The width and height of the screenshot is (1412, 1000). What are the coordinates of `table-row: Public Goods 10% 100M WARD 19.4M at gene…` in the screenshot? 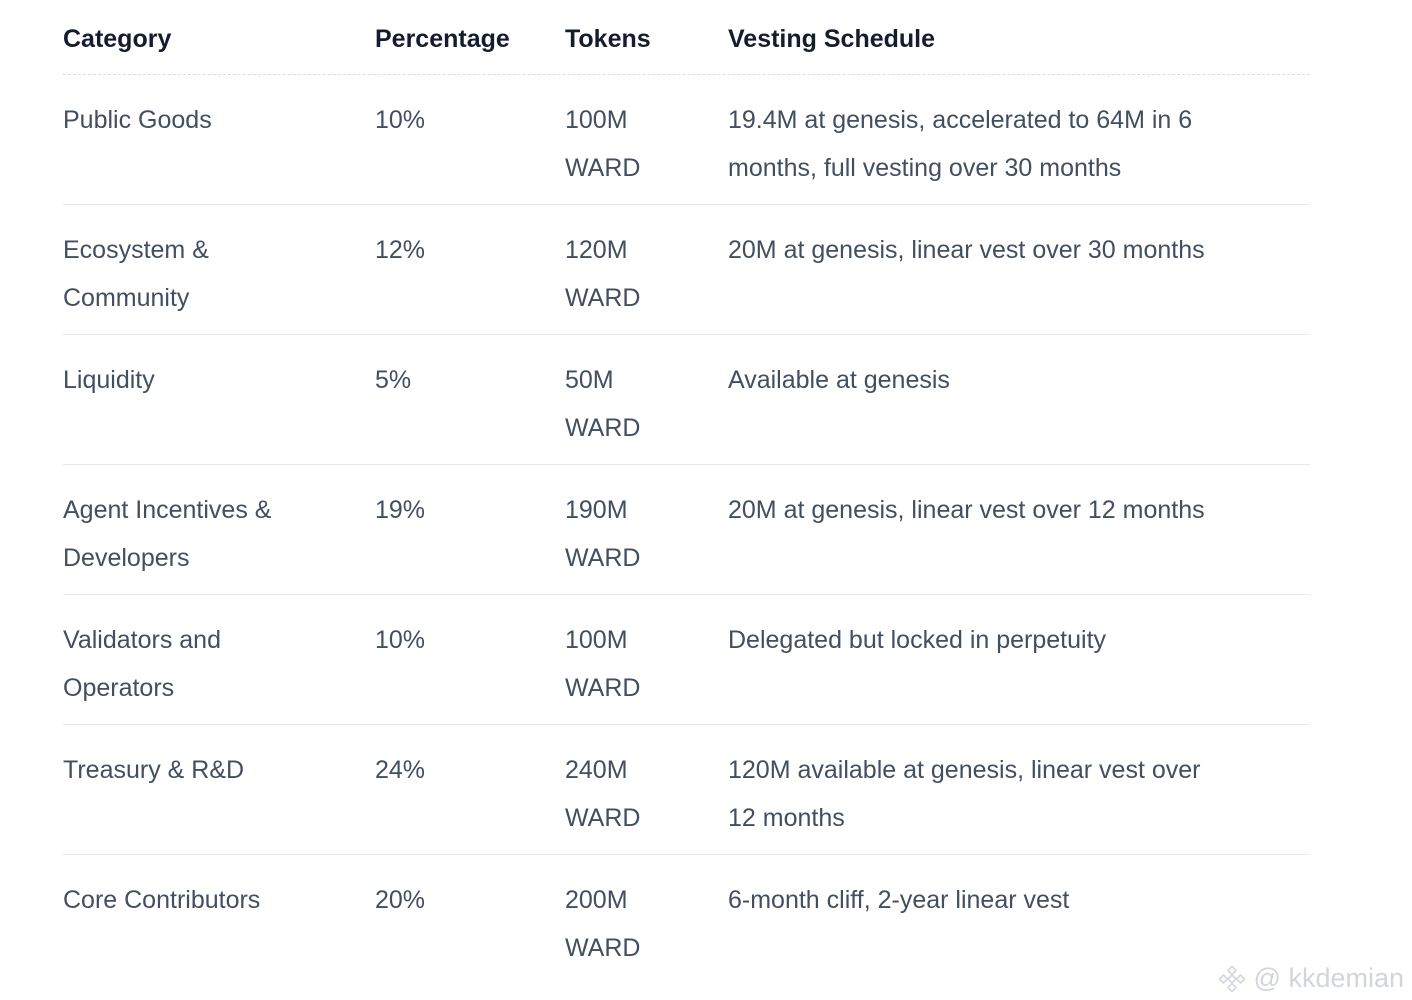 It's located at (686, 140).